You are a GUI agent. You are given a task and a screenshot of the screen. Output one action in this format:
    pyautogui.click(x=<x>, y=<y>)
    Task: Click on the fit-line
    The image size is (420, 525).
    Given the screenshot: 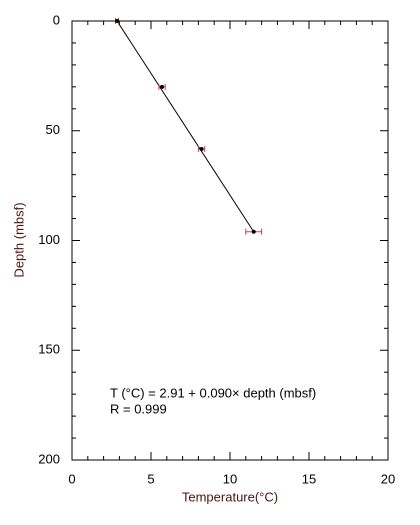 What is the action you would take?
    pyautogui.click(x=185, y=126)
    